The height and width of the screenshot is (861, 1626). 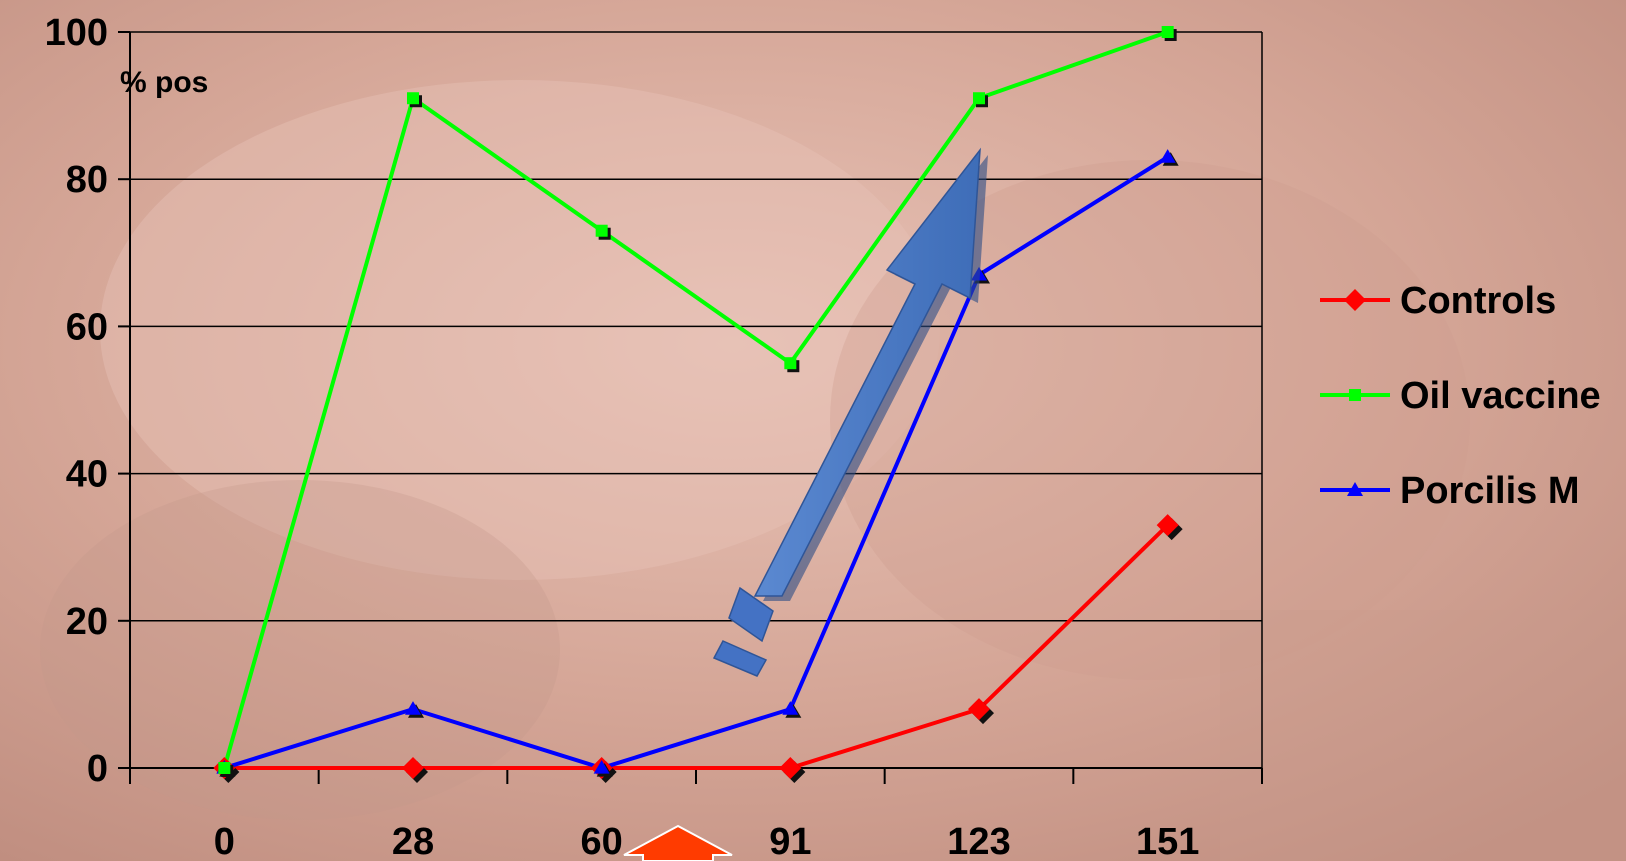 What do you see at coordinates (602, 841) in the screenshot?
I see `x-tick-label: 60` at bounding box center [602, 841].